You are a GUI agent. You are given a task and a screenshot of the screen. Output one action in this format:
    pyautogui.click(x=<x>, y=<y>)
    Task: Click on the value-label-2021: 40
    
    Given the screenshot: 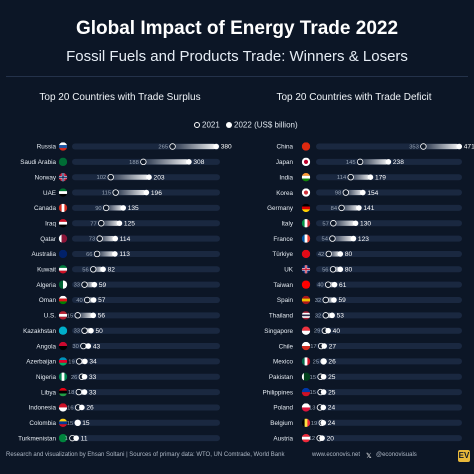 What is the action you would take?
    pyautogui.click(x=320, y=286)
    